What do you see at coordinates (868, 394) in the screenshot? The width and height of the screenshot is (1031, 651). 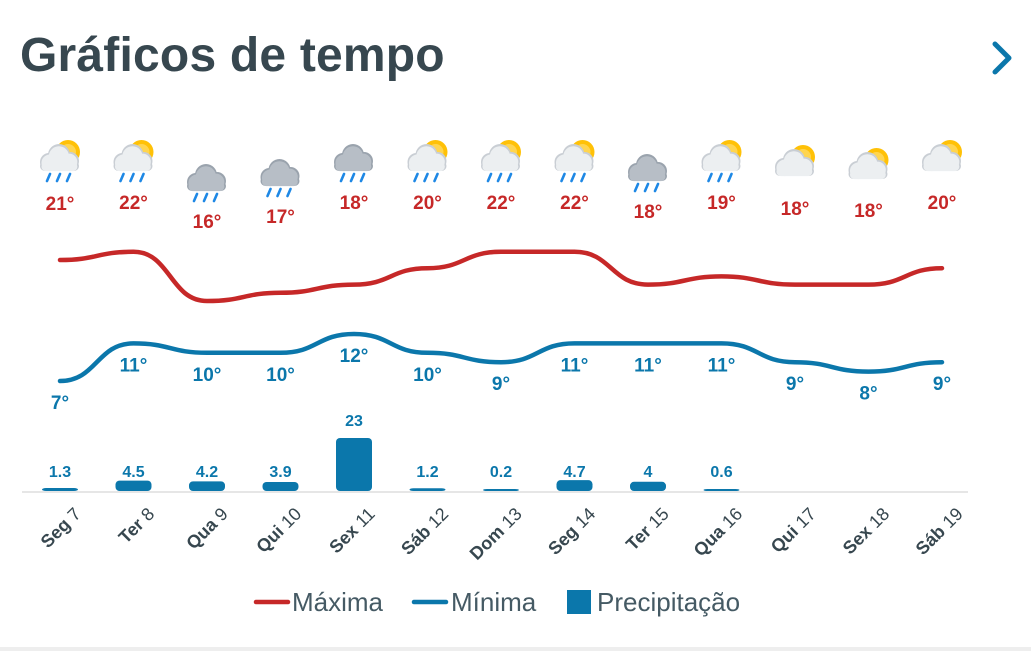 I see `min-temp-label: 8°` at bounding box center [868, 394].